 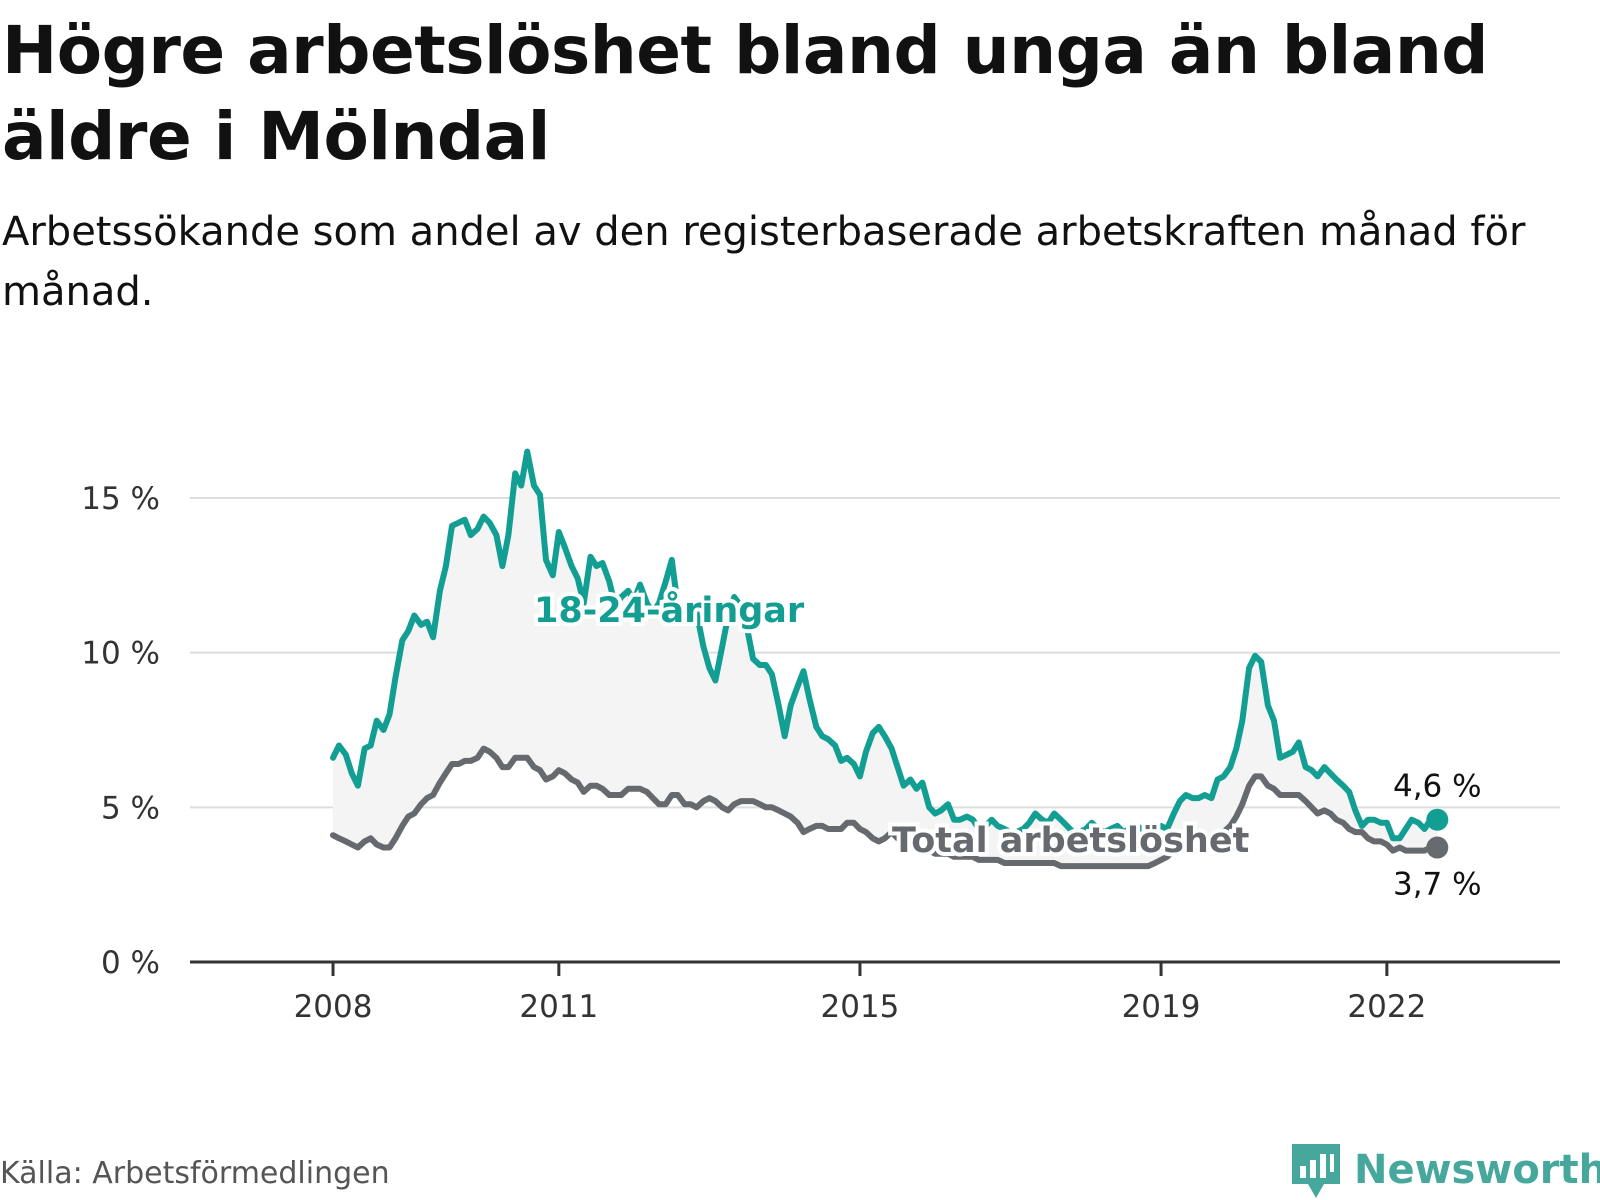 I want to click on x-axis, so click(x=875, y=968).